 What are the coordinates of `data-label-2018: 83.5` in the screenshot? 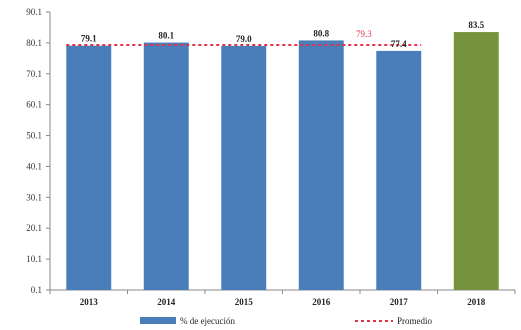 It's located at (476, 25).